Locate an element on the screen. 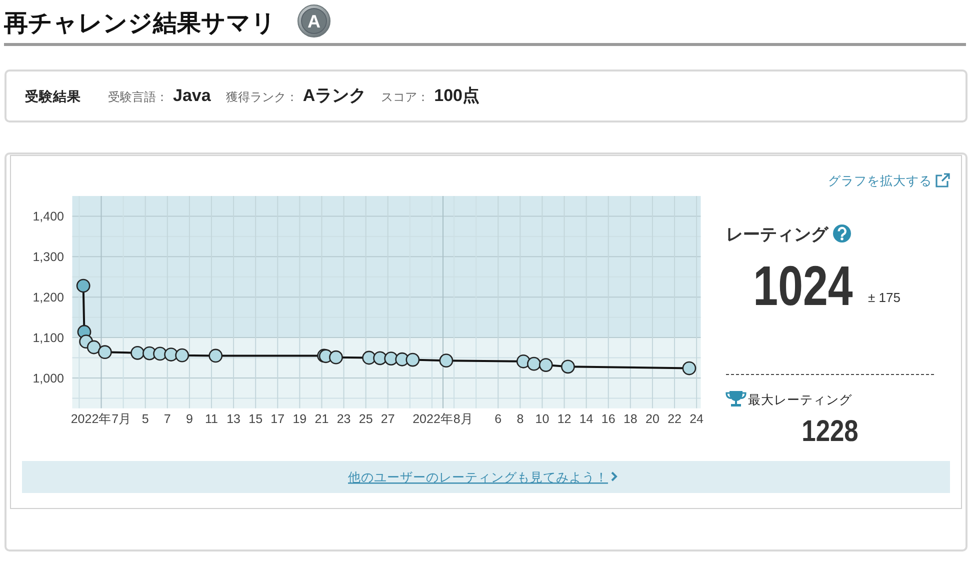 This screenshot has width=980, height=577. text: 受験言語： is located at coordinates (138, 97).